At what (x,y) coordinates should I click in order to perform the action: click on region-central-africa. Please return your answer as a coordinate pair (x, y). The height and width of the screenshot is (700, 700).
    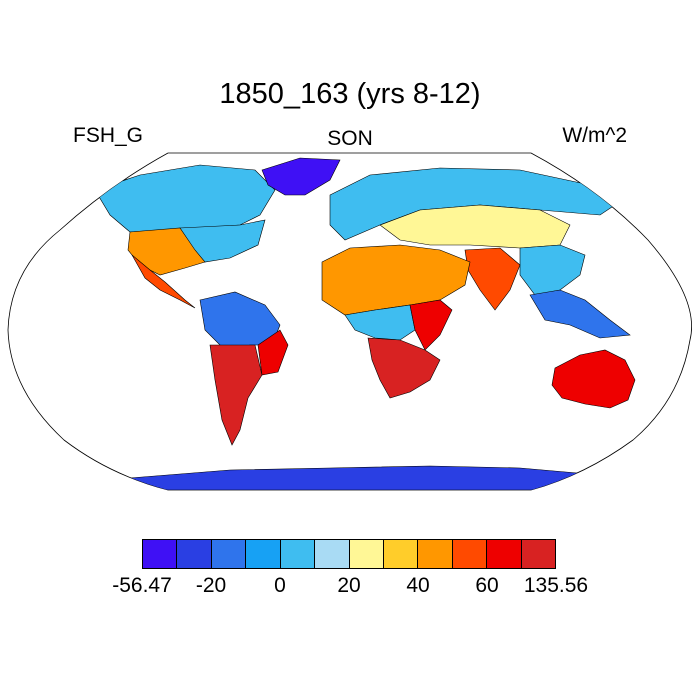
    Looking at the image, I should click on (380, 322).